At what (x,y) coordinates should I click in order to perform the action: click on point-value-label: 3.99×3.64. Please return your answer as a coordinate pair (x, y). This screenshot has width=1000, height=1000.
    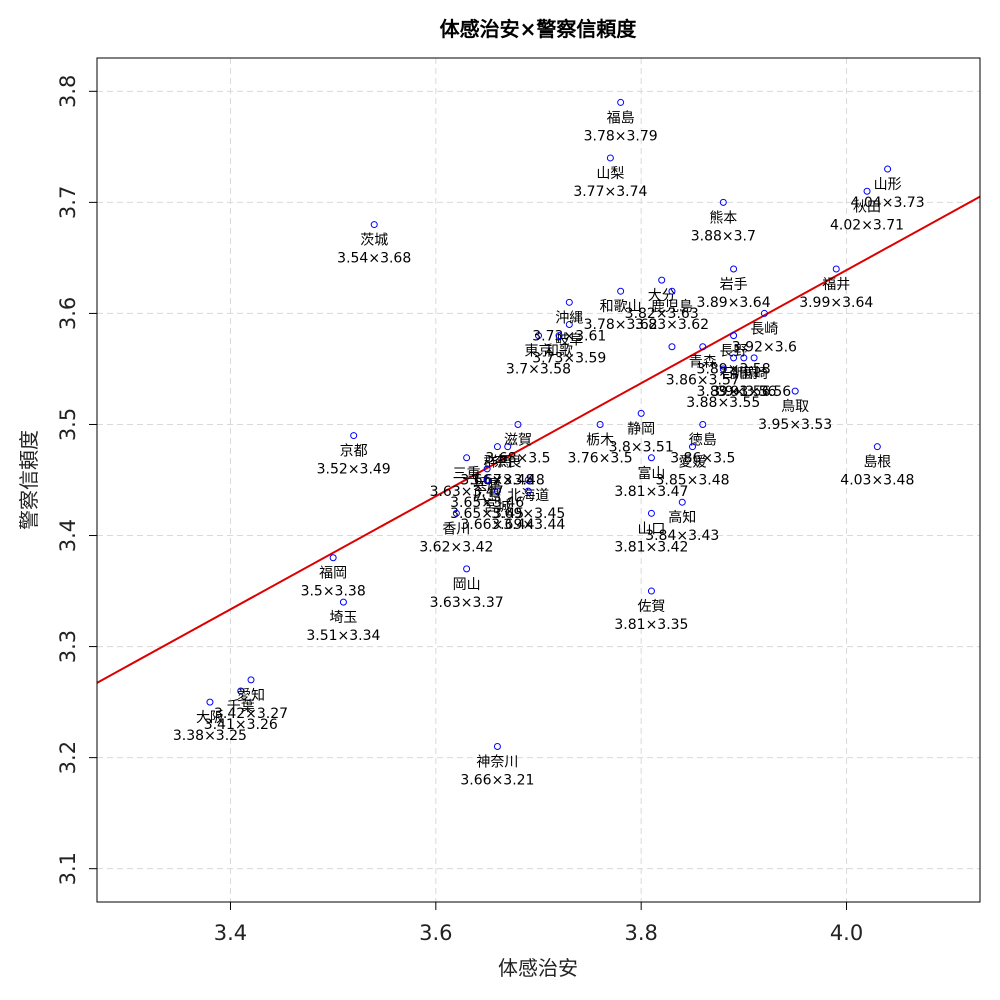
    Looking at the image, I should click on (836, 303).